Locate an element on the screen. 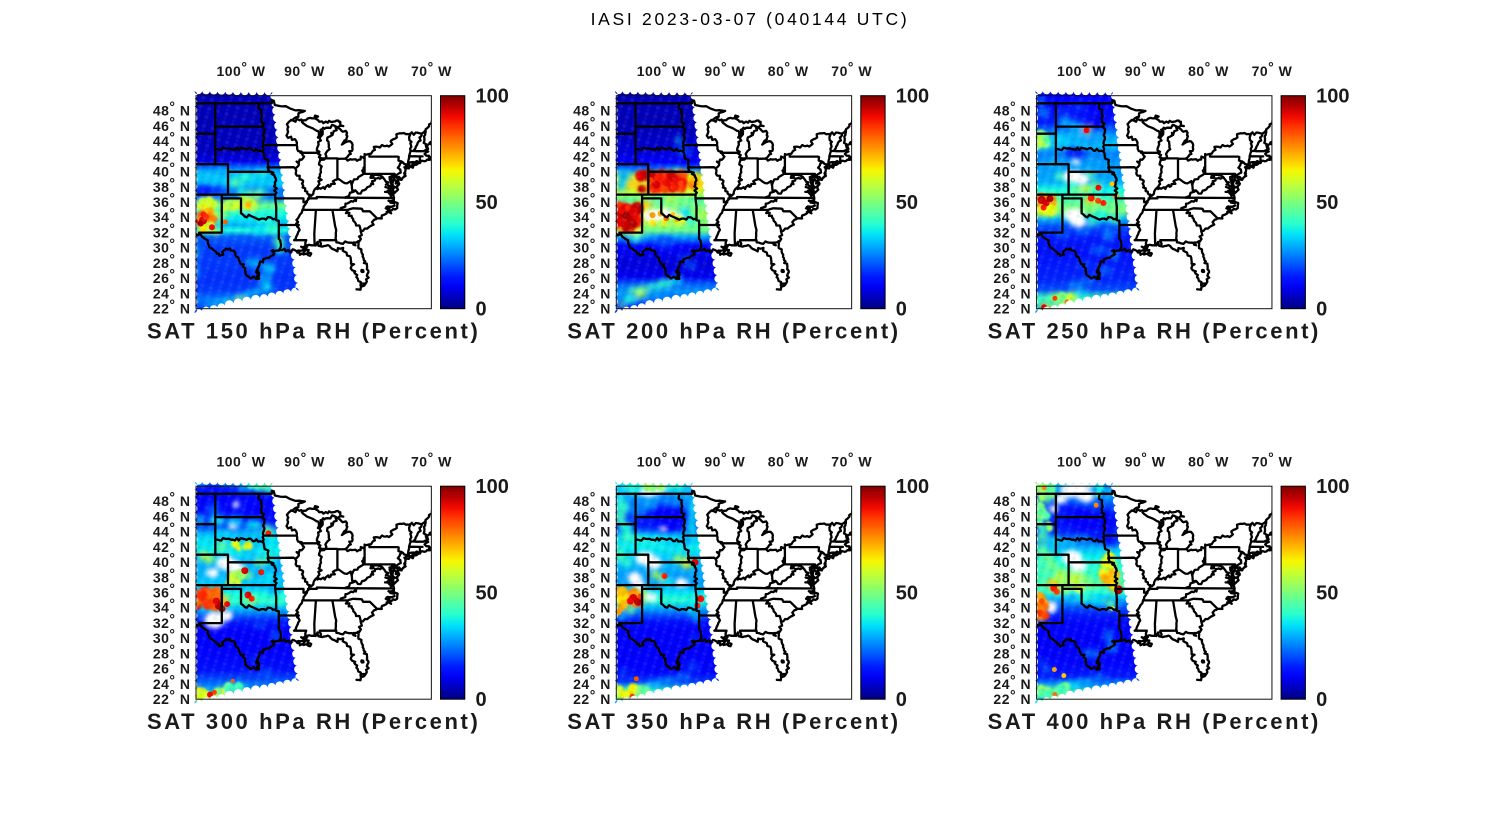  svg-text: SAT 400 hPa RH (Percent) is located at coordinates (1154, 721).